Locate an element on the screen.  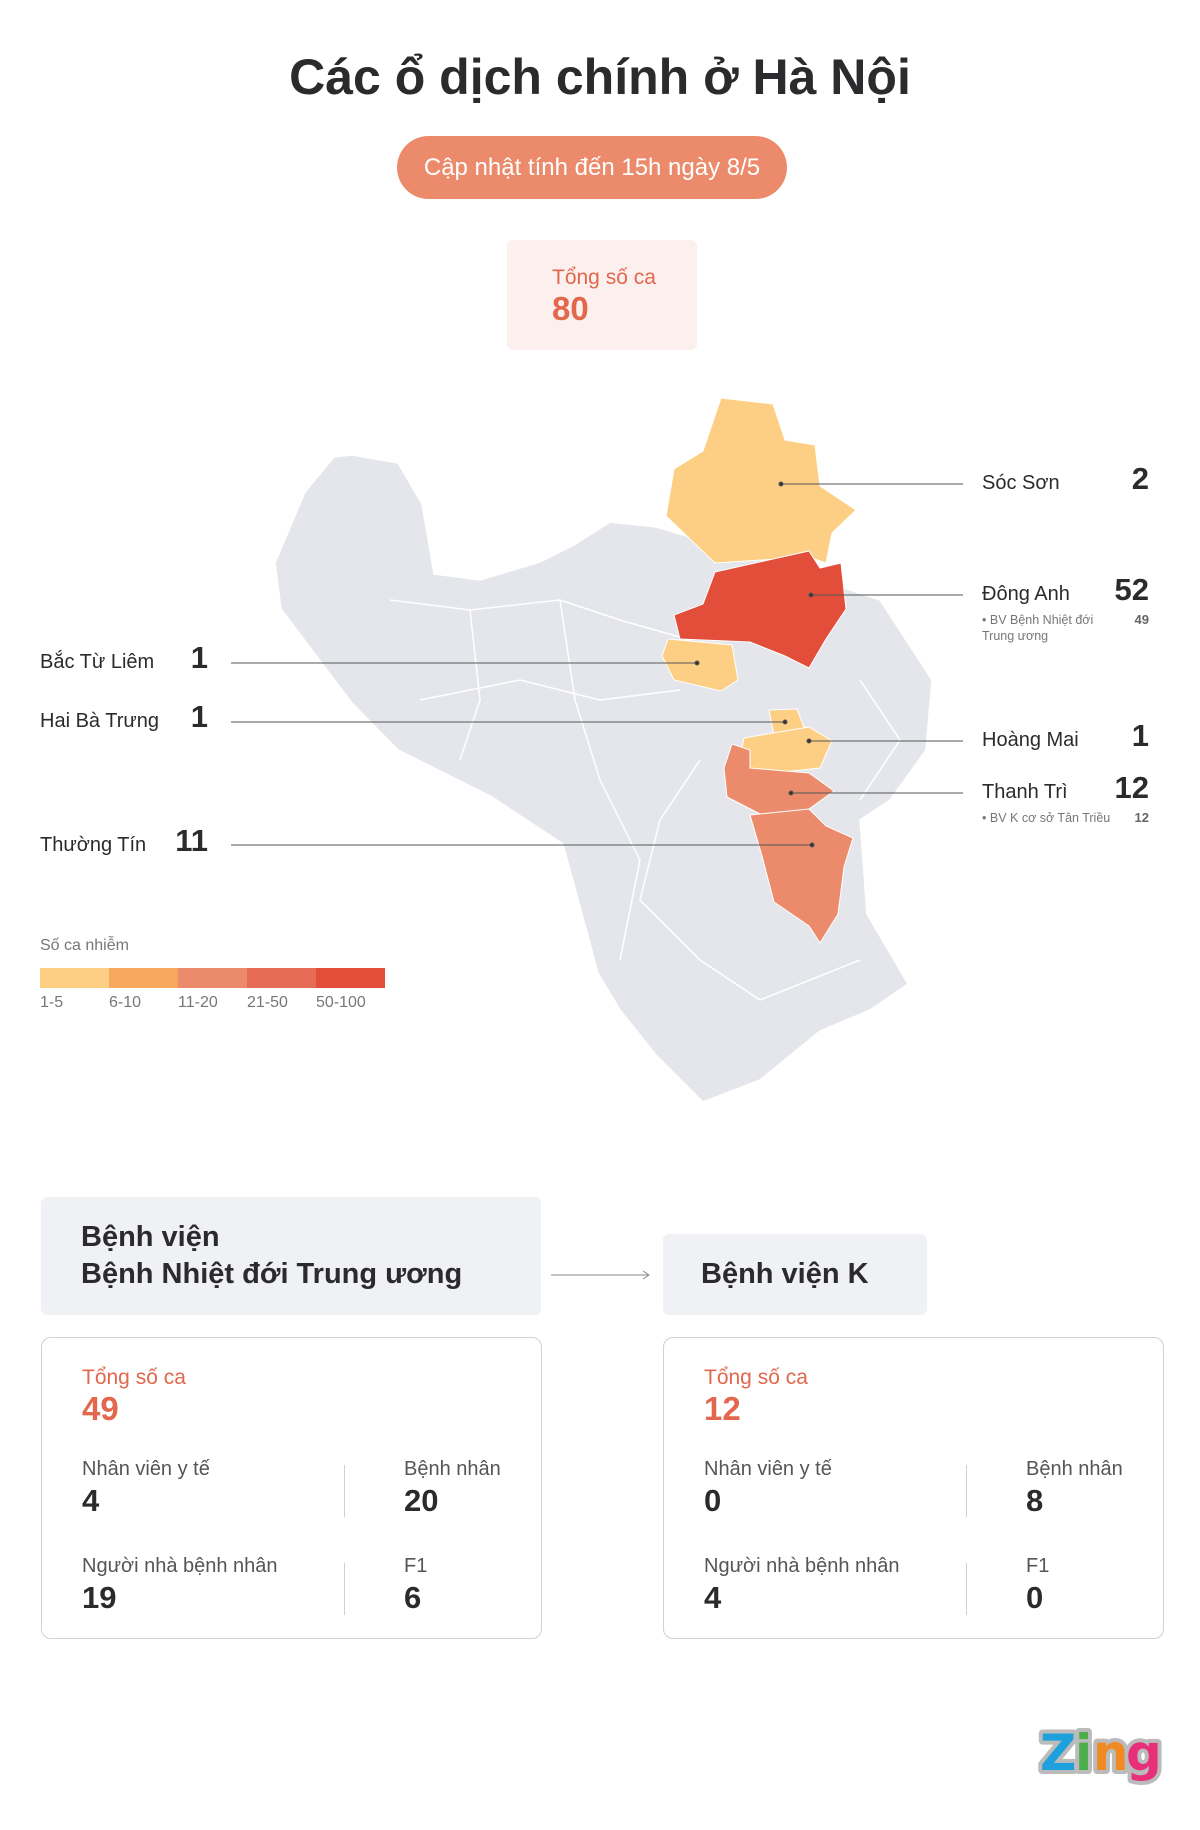
label-soc-son: Sóc Sơn is located at coordinates (1021, 483).